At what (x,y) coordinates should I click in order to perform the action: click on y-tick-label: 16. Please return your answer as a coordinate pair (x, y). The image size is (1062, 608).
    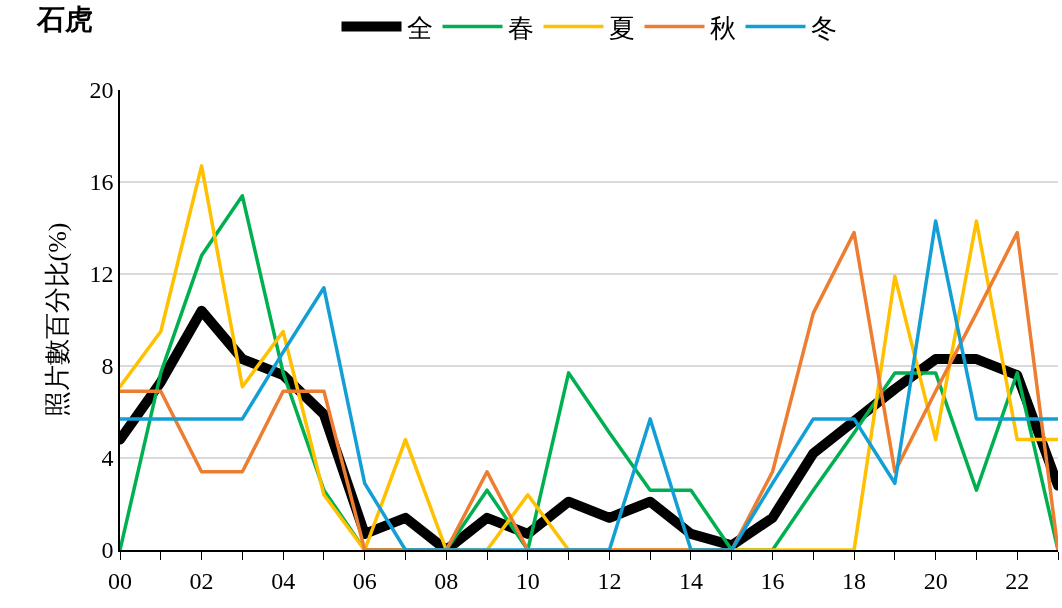
    Looking at the image, I should click on (101, 182).